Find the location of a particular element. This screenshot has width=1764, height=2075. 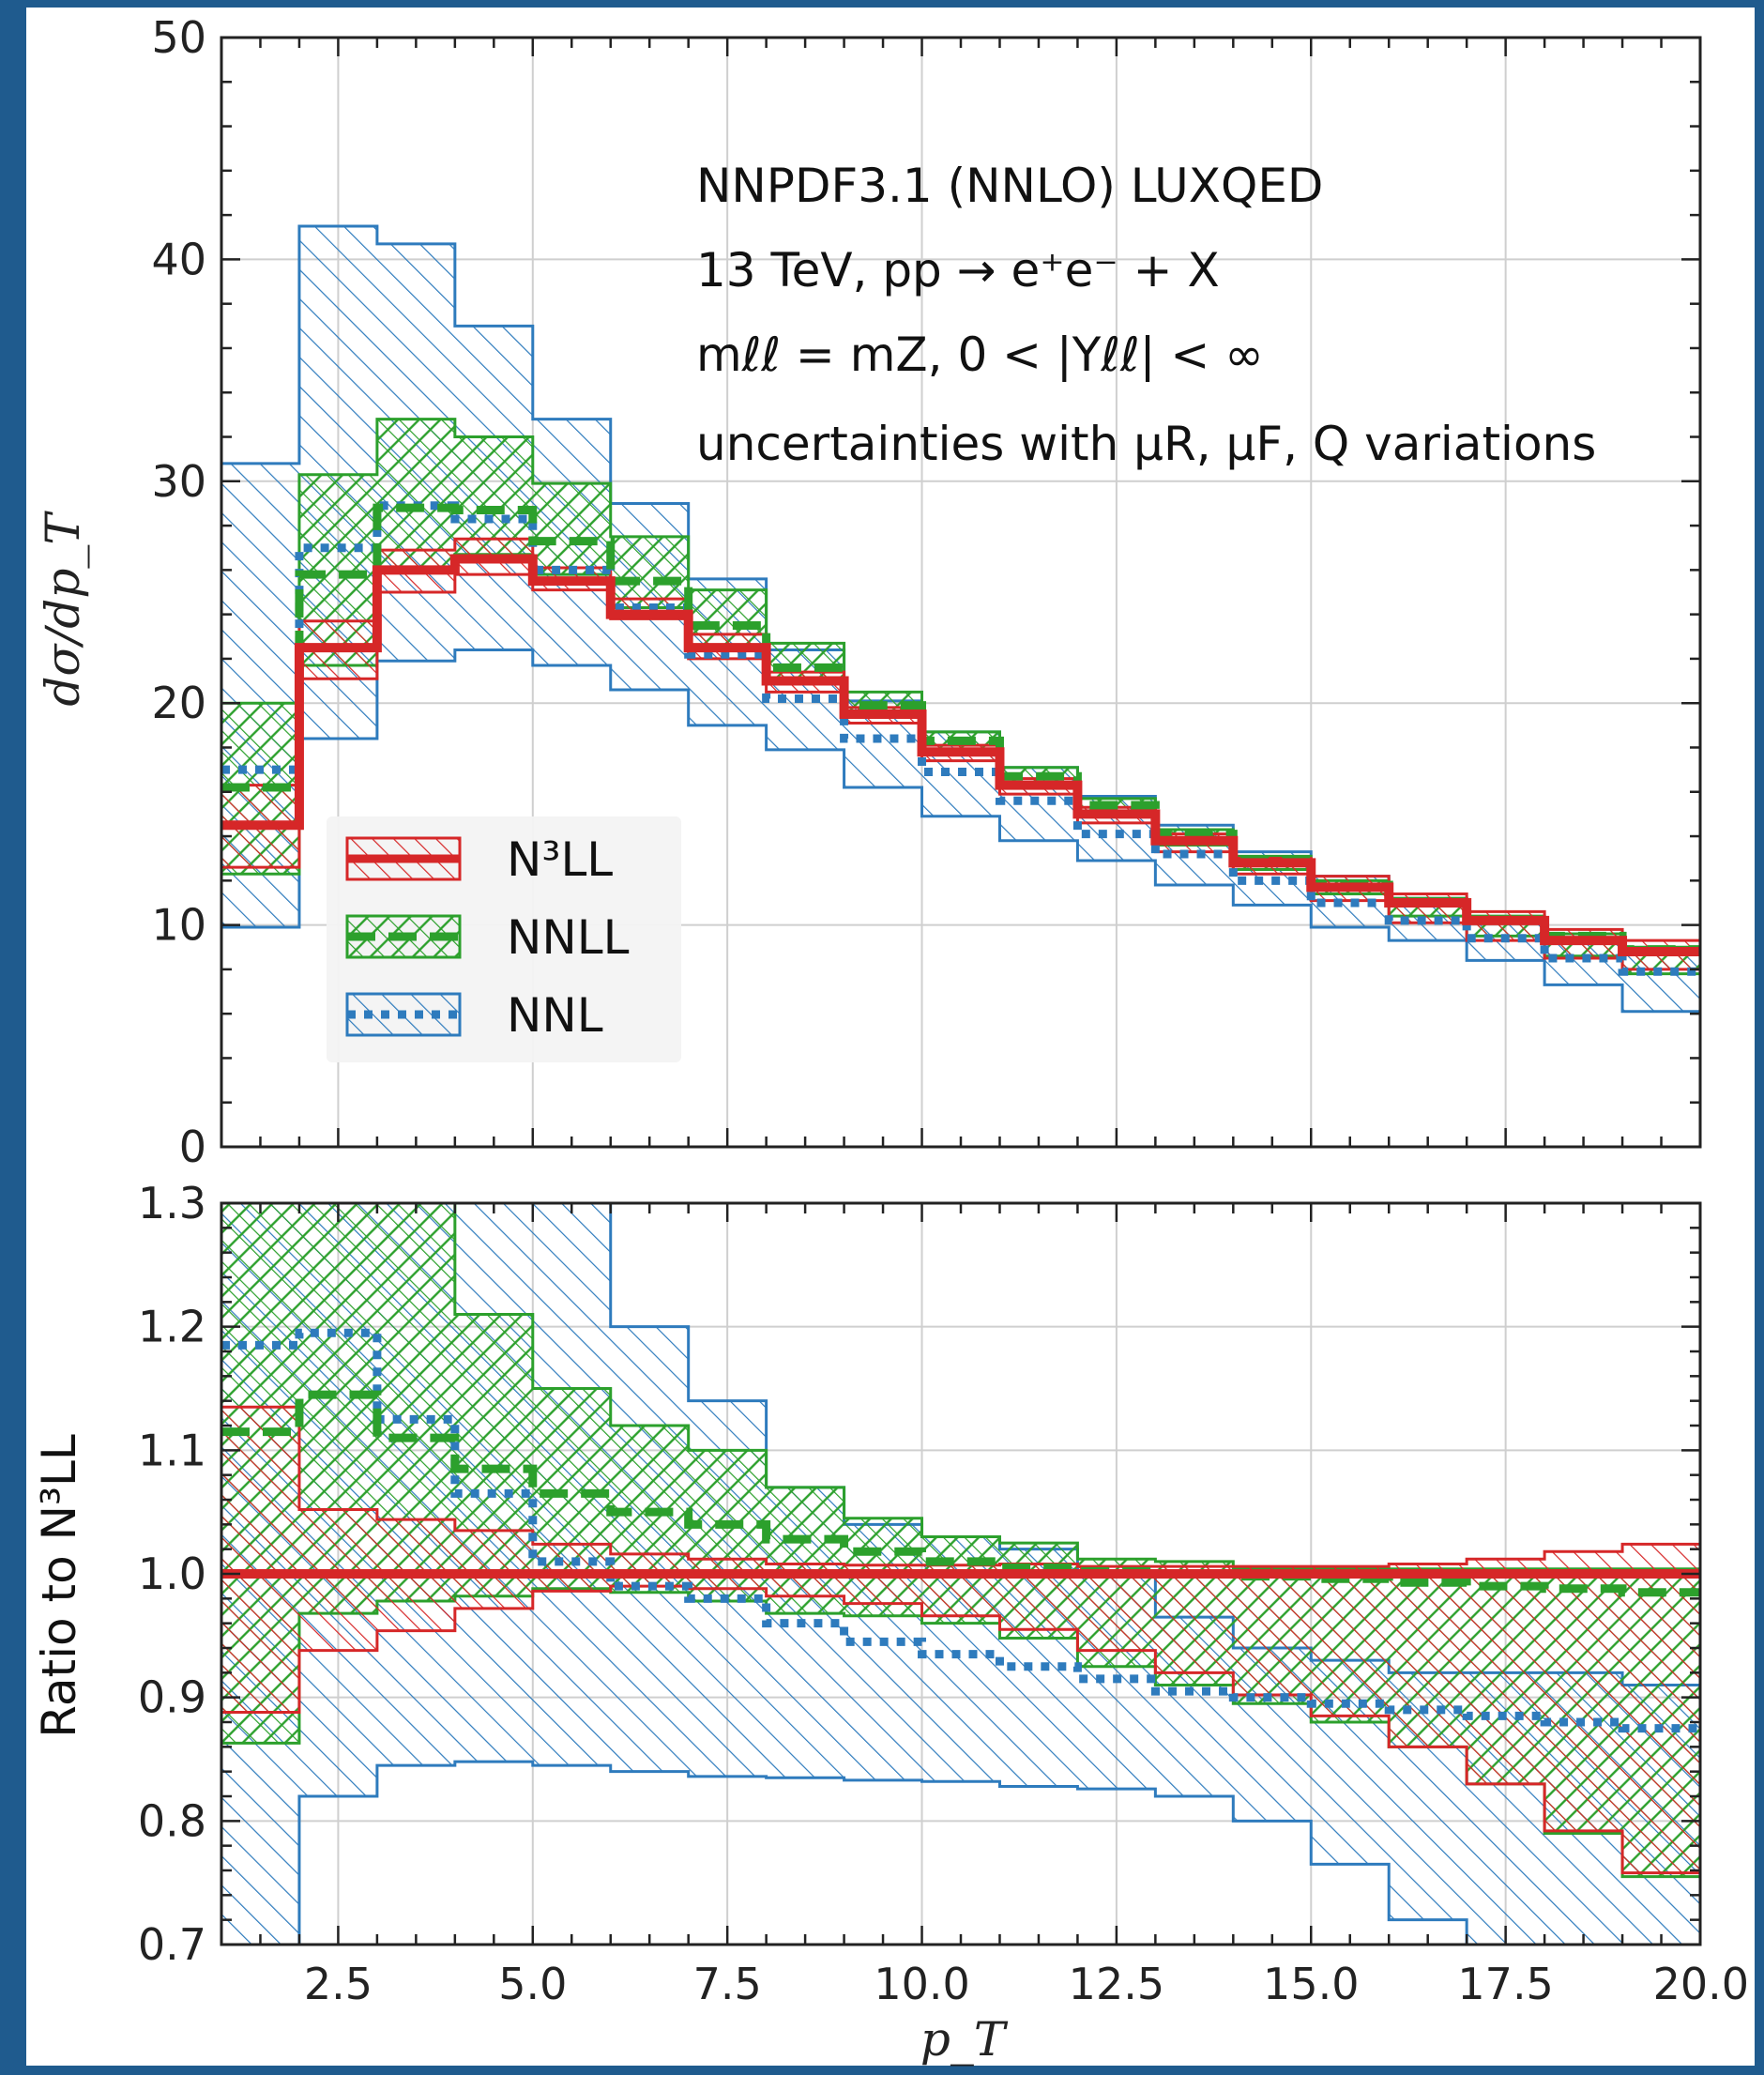

x-tick-label: 2.5 is located at coordinates (338, 1984).